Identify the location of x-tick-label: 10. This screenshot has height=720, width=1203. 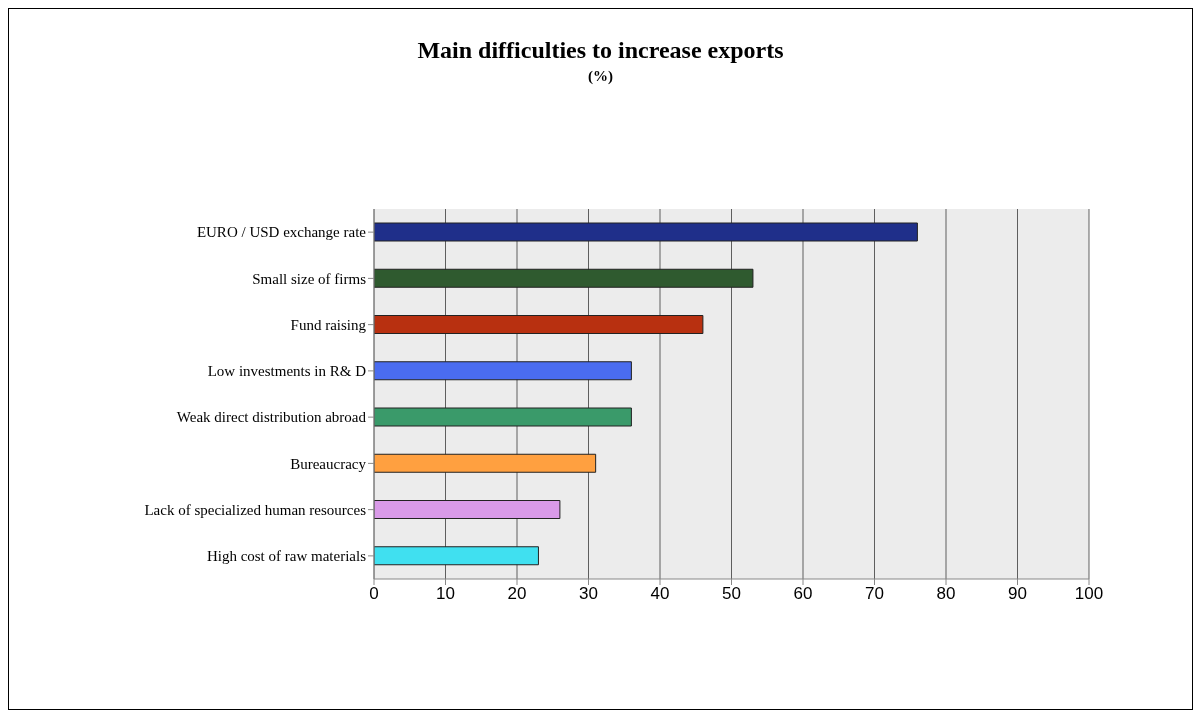
(445, 594).